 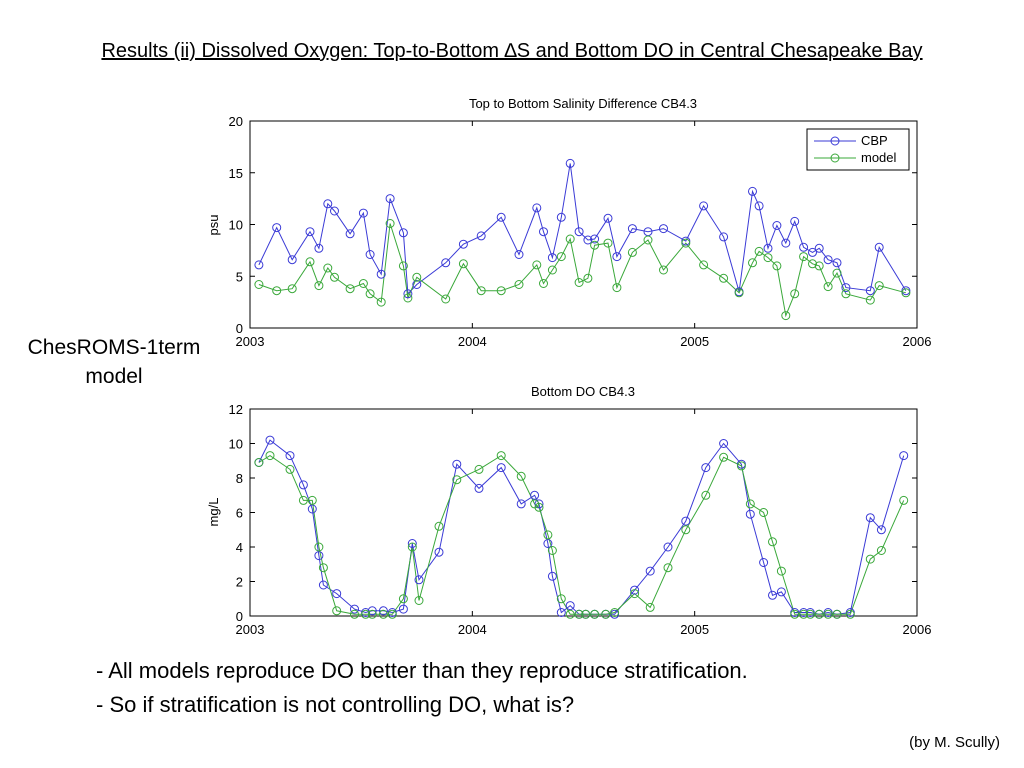 What do you see at coordinates (213, 225) in the screenshot?
I see `y-axis-label: psu` at bounding box center [213, 225].